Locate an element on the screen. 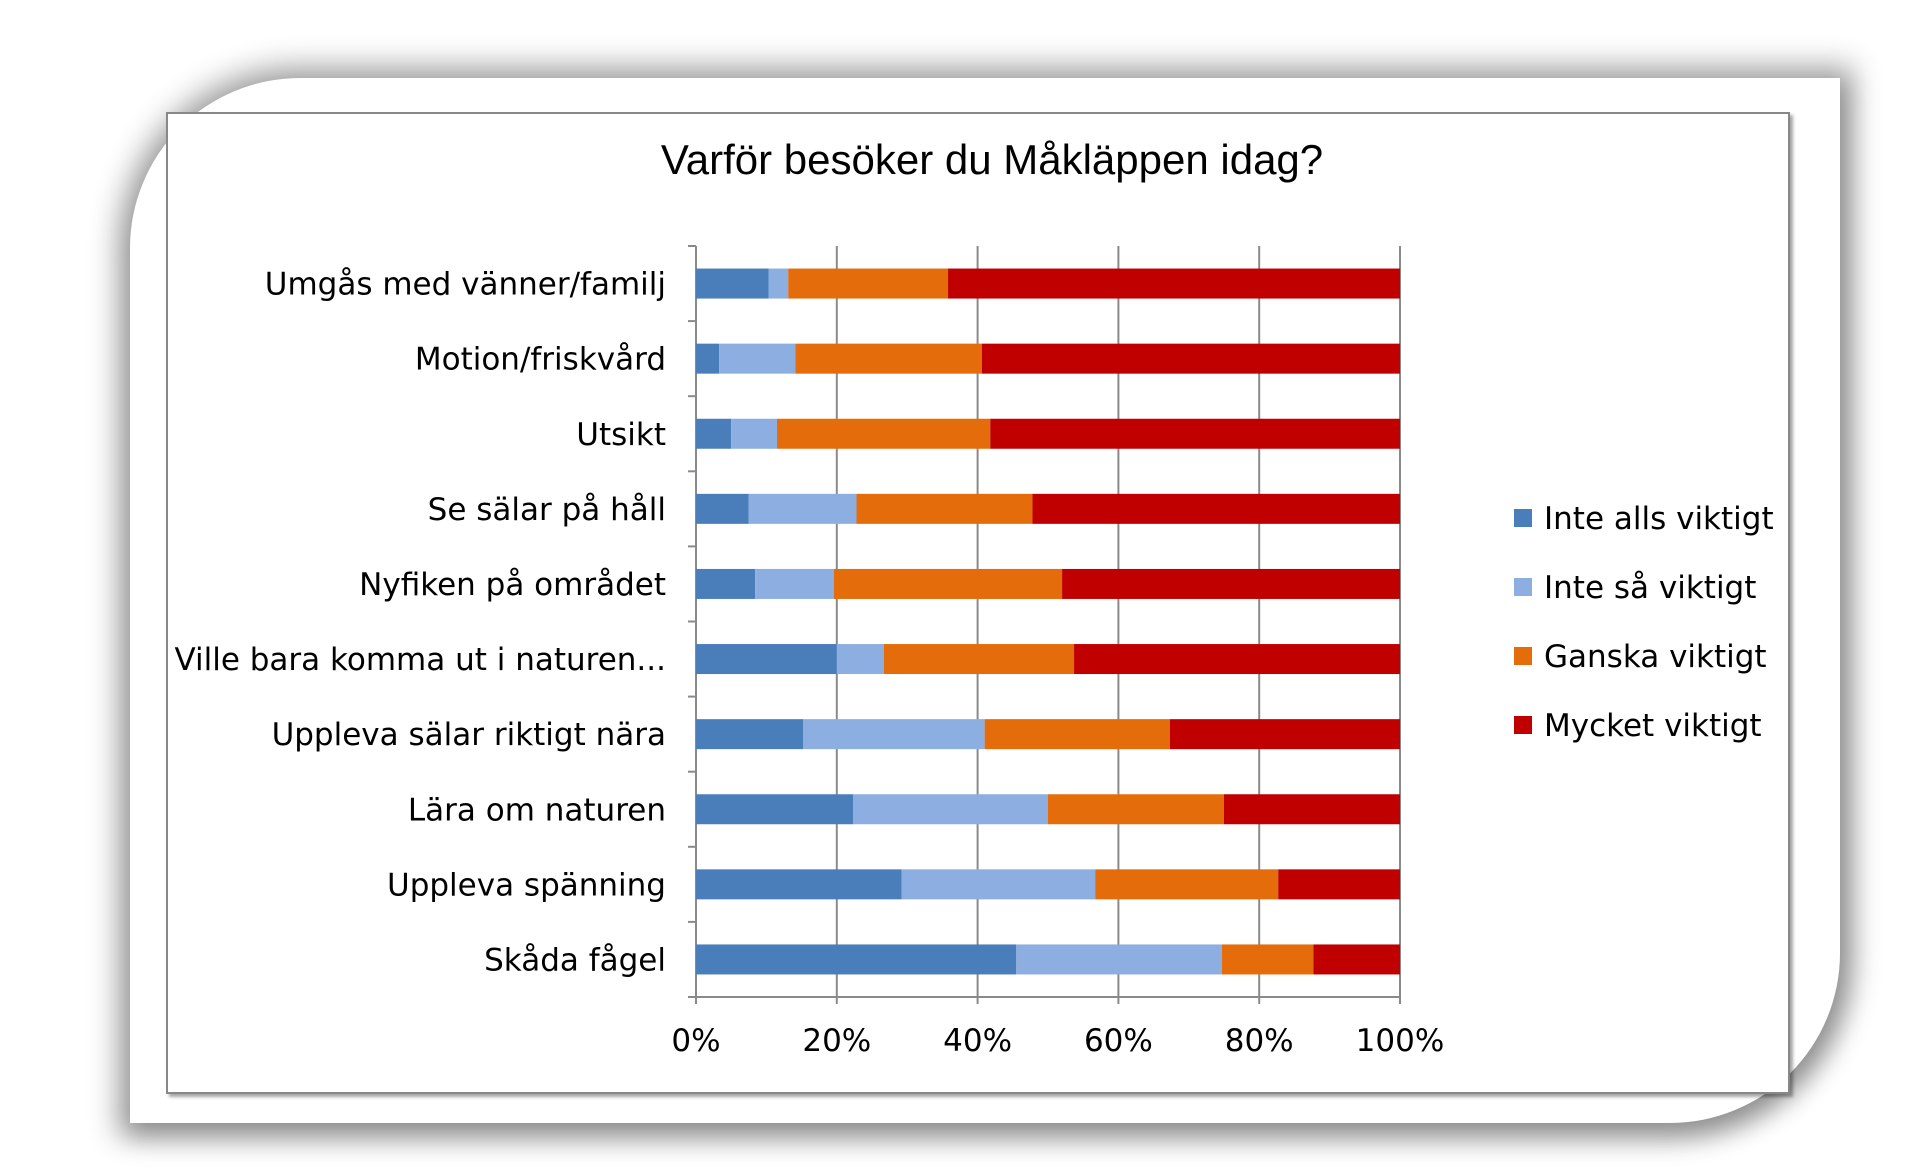 The height and width of the screenshot is (1174, 1932). legend-entry: Inte alls viktigt is located at coordinates (1659, 519).